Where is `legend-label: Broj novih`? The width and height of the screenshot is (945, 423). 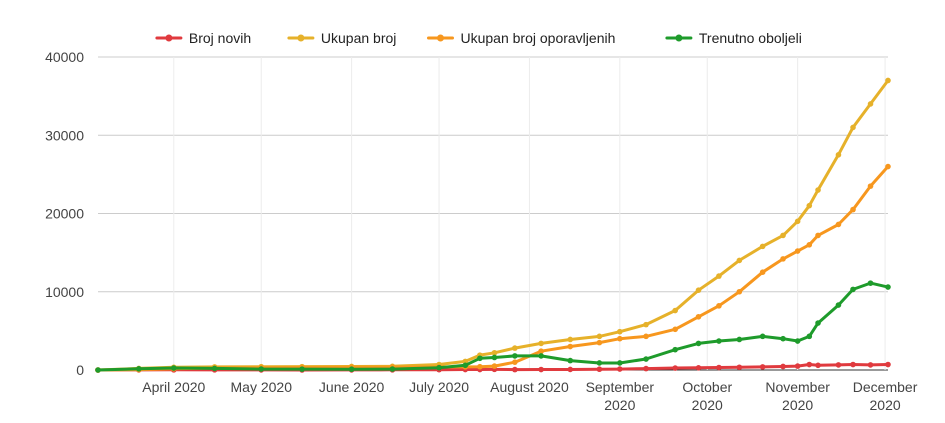
legend-label: Broj novih is located at coordinates (220, 38).